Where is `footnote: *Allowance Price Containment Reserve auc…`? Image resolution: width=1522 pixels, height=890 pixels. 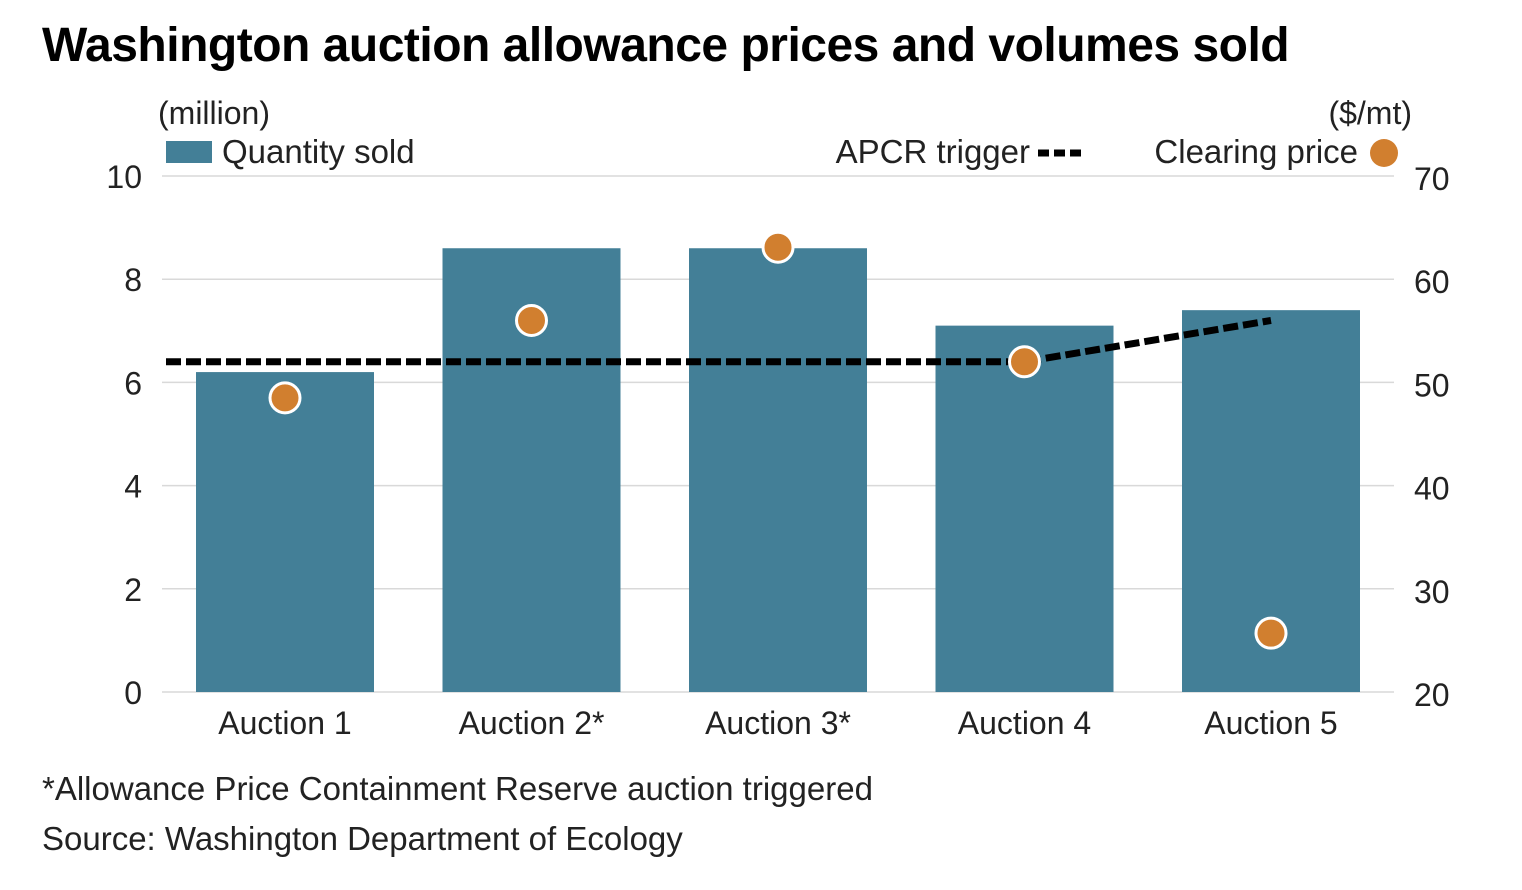 footnote: *Allowance Price Containment Reserve auc… is located at coordinates (457, 788).